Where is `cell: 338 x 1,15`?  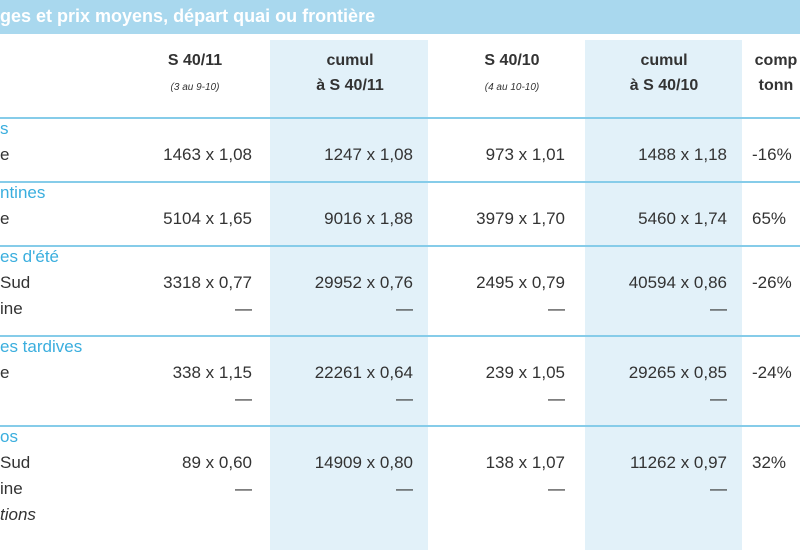
cell: 338 x 1,15 is located at coordinates (212, 372).